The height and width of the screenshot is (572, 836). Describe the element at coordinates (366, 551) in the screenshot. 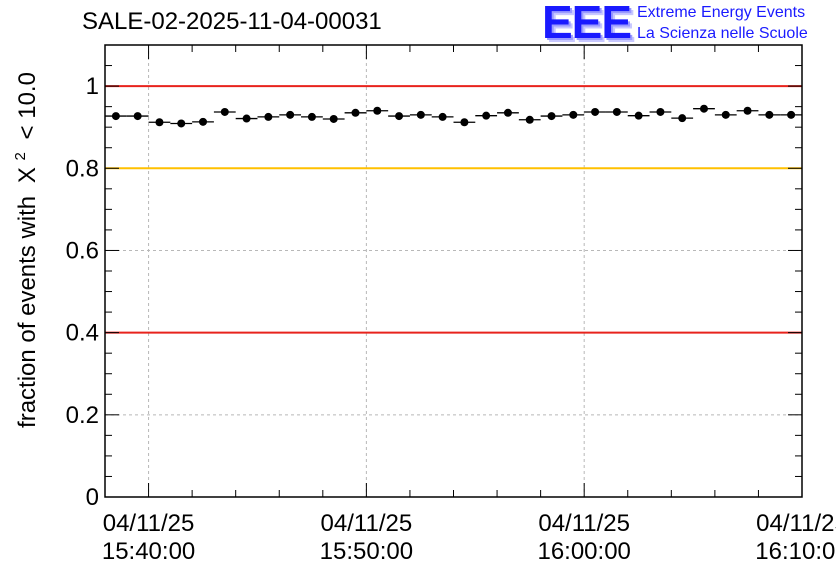

I see `x-tick-time-label: 15:50:00` at that location.